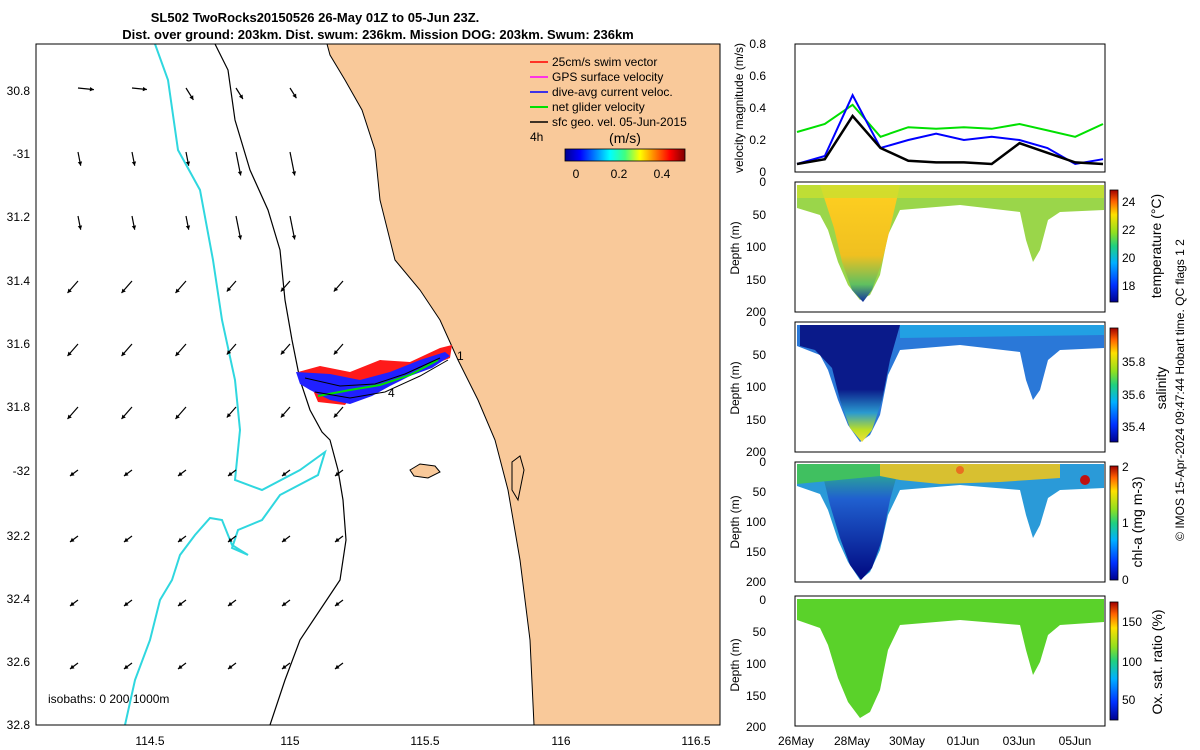 The image size is (1200, 750). Describe the element at coordinates (838, 474) in the screenshot. I see `chla-surface-green` at that location.